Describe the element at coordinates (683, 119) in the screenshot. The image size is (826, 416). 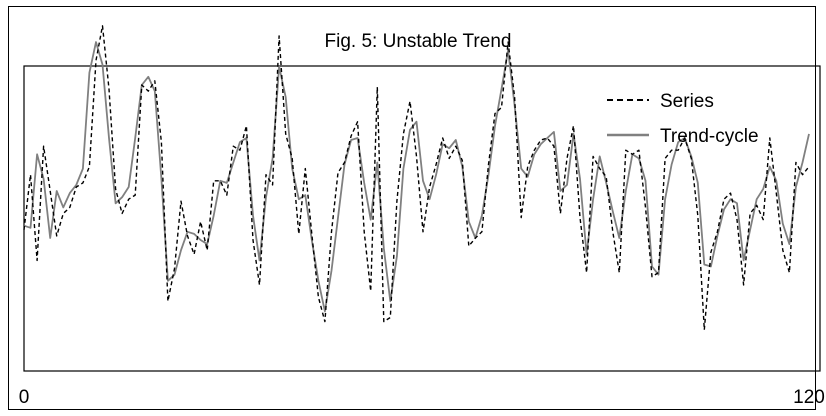
I see `legend: Series Trend-cycle` at that location.